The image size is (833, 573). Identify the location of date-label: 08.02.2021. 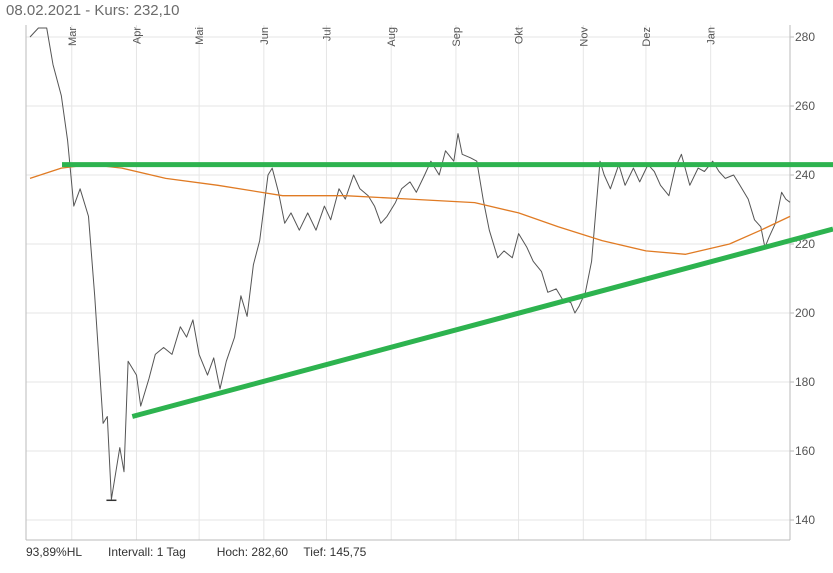
(44, 10).